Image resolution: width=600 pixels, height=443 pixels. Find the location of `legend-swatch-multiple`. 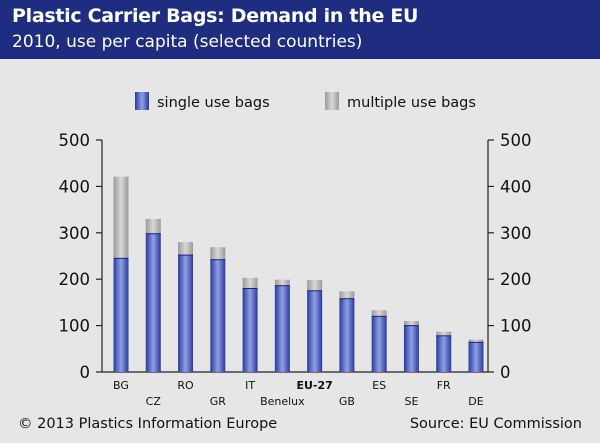

legend-swatch-multiple is located at coordinates (332, 101).